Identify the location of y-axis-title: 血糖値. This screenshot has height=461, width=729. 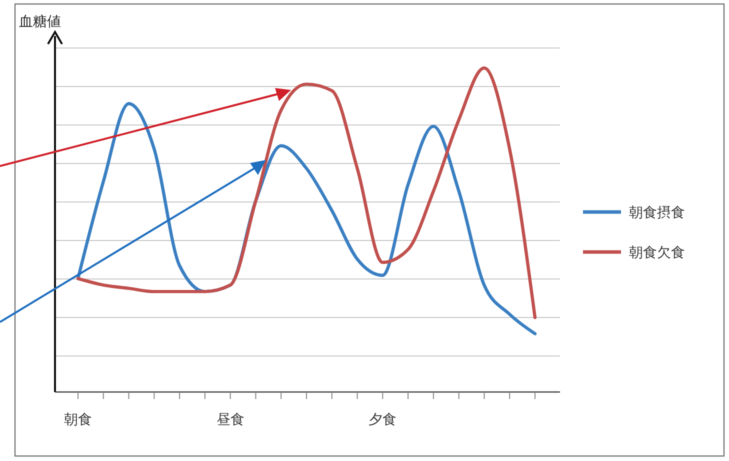
(40, 22).